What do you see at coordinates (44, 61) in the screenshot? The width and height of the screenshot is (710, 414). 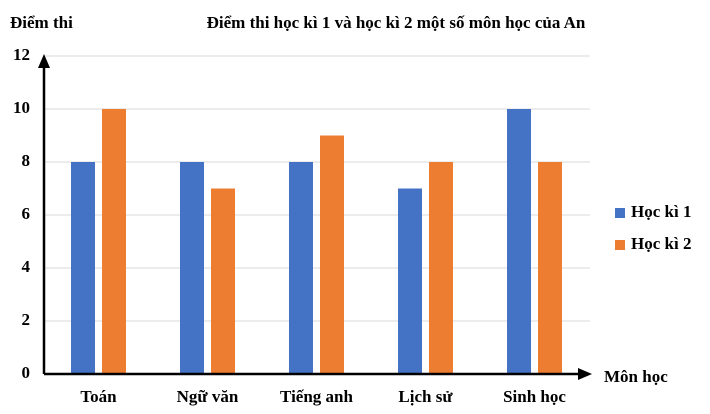 I see `y-axis-arrow` at bounding box center [44, 61].